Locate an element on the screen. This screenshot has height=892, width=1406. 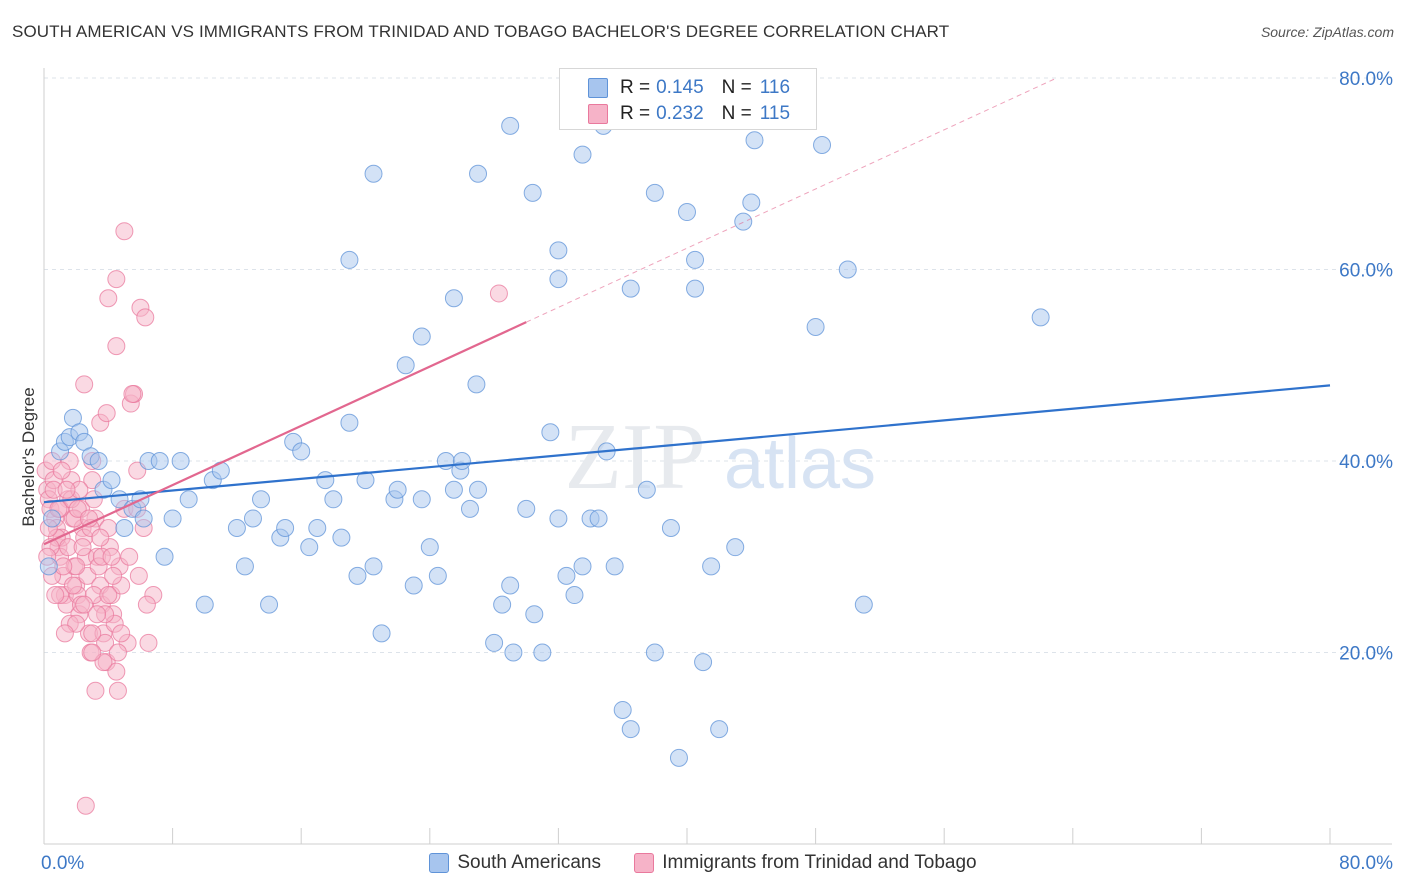
y-tick-label: 80.0% is located at coordinates (1366, 79).